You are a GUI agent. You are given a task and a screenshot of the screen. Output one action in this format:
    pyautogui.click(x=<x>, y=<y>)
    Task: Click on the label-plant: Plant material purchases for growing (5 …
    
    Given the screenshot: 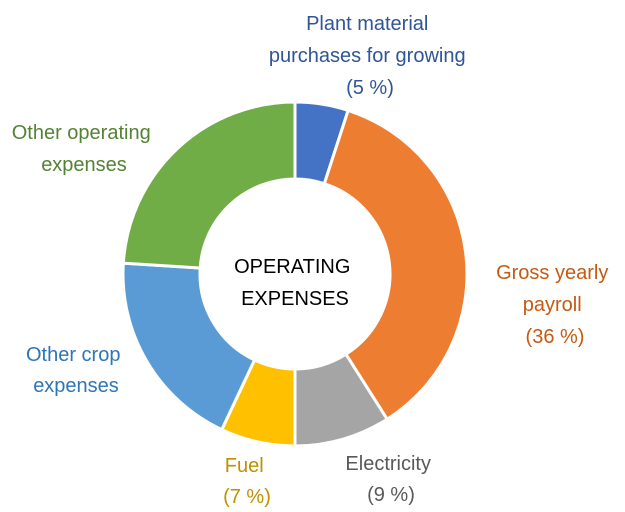 What is the action you would take?
    pyautogui.click(x=370, y=56)
    